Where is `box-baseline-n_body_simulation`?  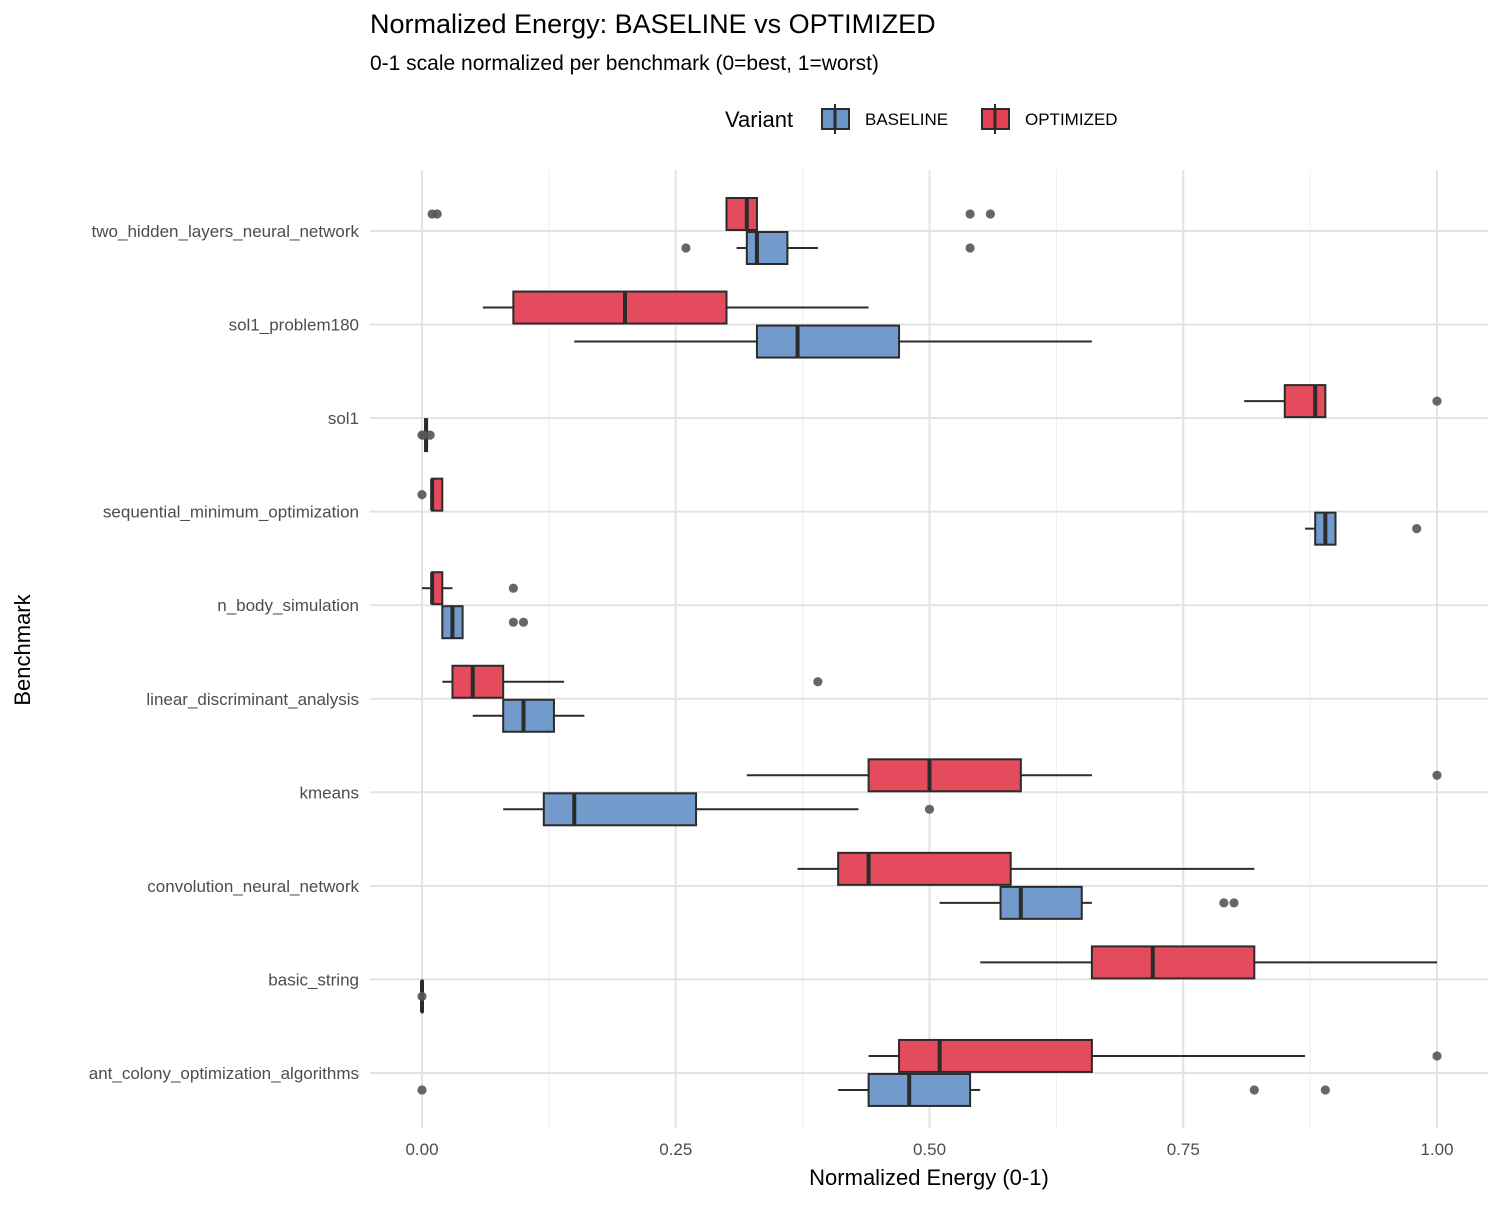
box-baseline-n_body_simulation is located at coordinates (485, 622).